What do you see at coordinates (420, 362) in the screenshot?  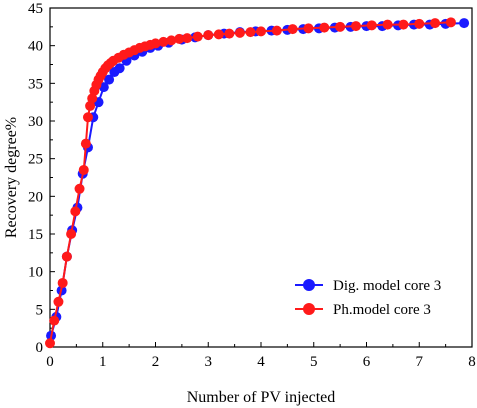 I see `x-tick-label: 7` at bounding box center [420, 362].